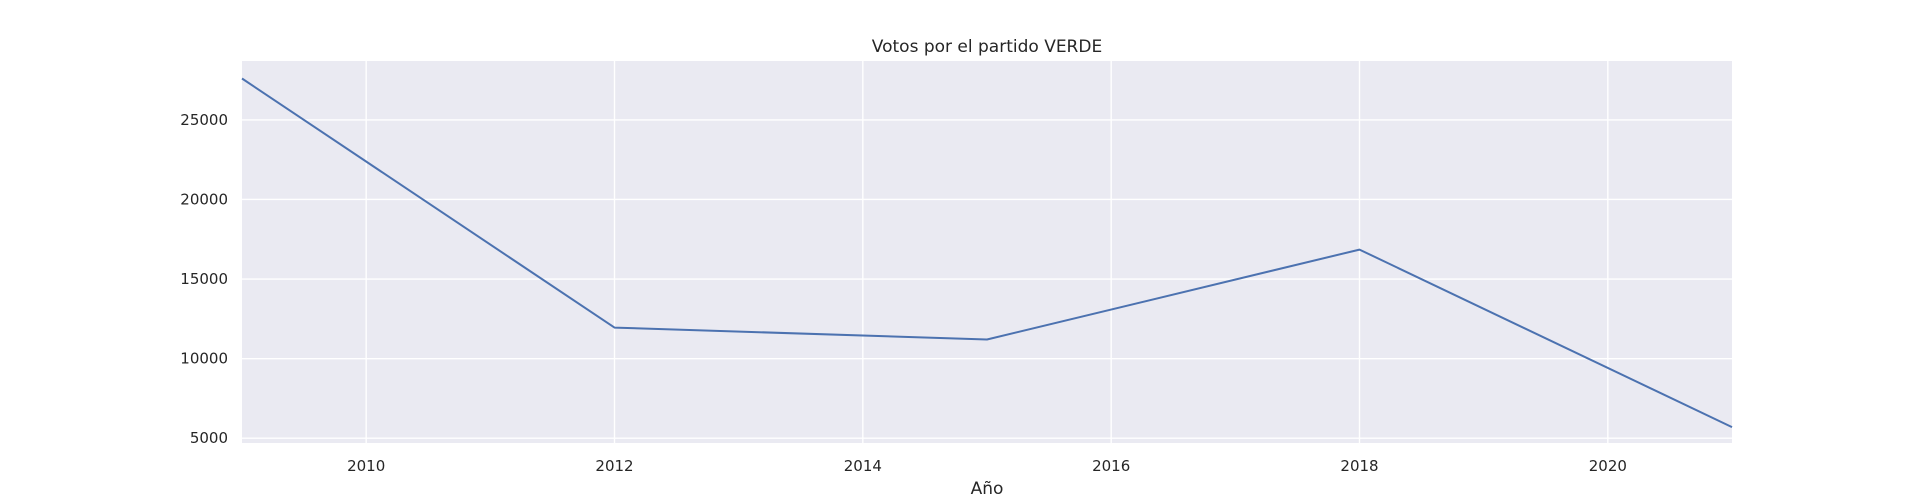  What do you see at coordinates (987, 47) in the screenshot?
I see `chart-title: Votos por el partido VERDE` at bounding box center [987, 47].